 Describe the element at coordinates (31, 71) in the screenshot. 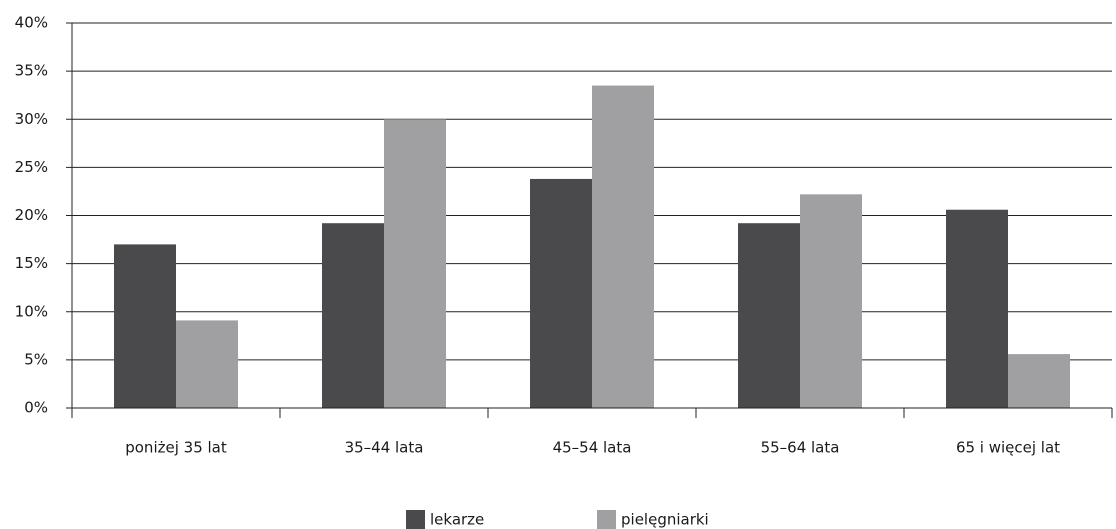

I see `y-tick-label: 35%` at that location.